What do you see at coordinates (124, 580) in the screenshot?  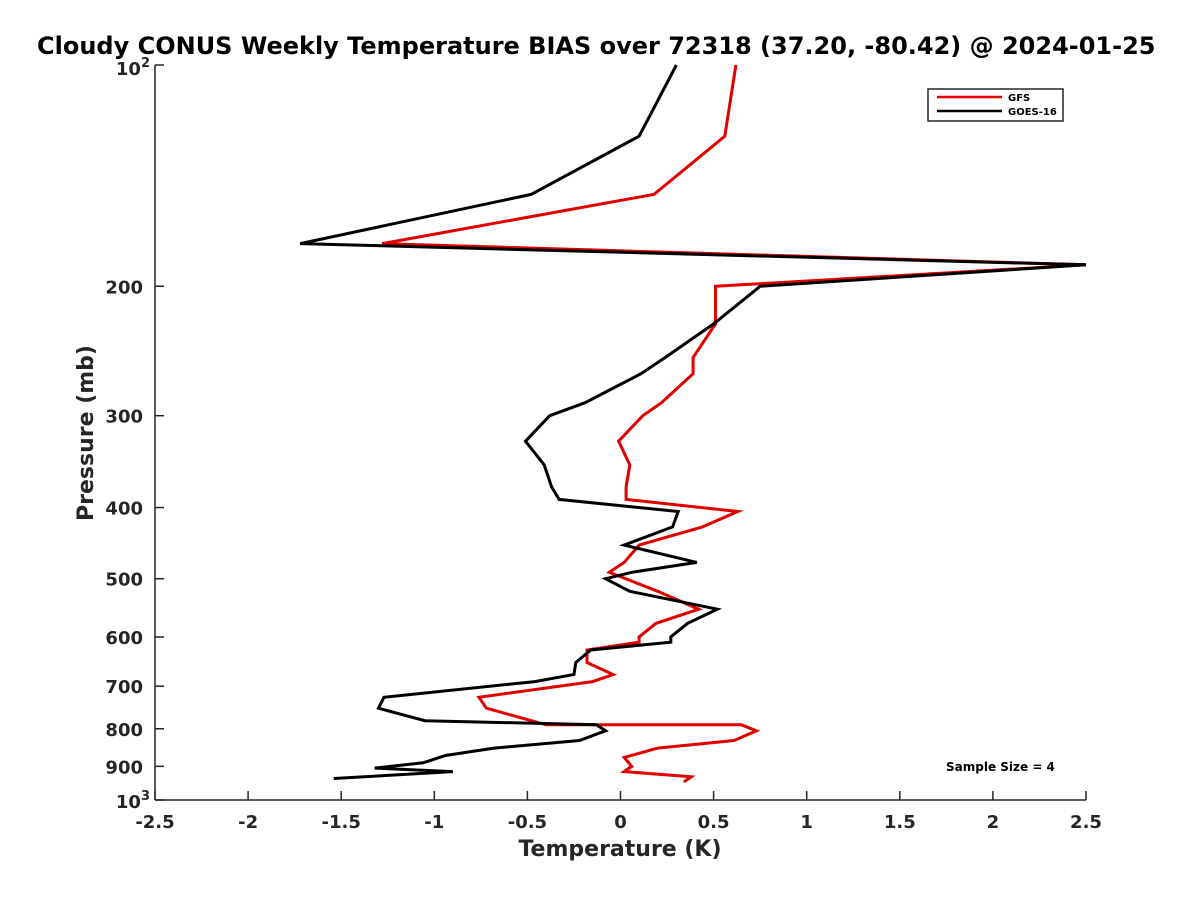 I see `y-tick-label: 500` at bounding box center [124, 580].